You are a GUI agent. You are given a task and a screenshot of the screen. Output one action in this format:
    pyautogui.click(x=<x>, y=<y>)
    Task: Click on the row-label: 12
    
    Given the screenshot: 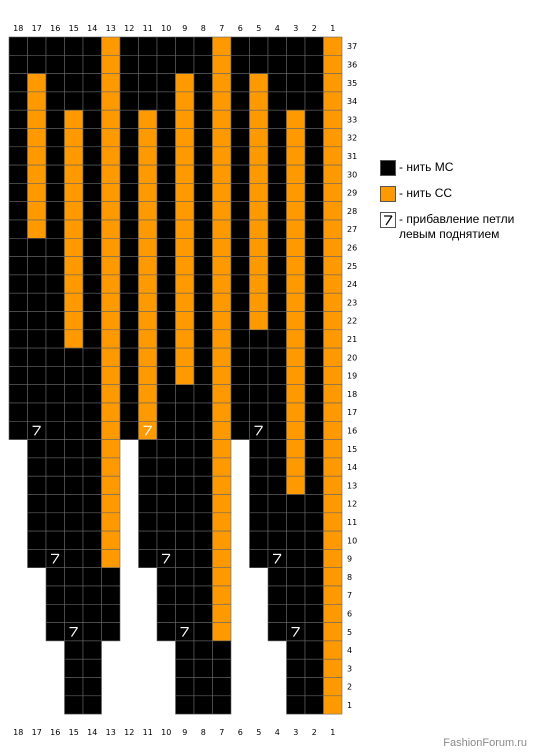 What is the action you would take?
    pyautogui.click(x=352, y=504)
    